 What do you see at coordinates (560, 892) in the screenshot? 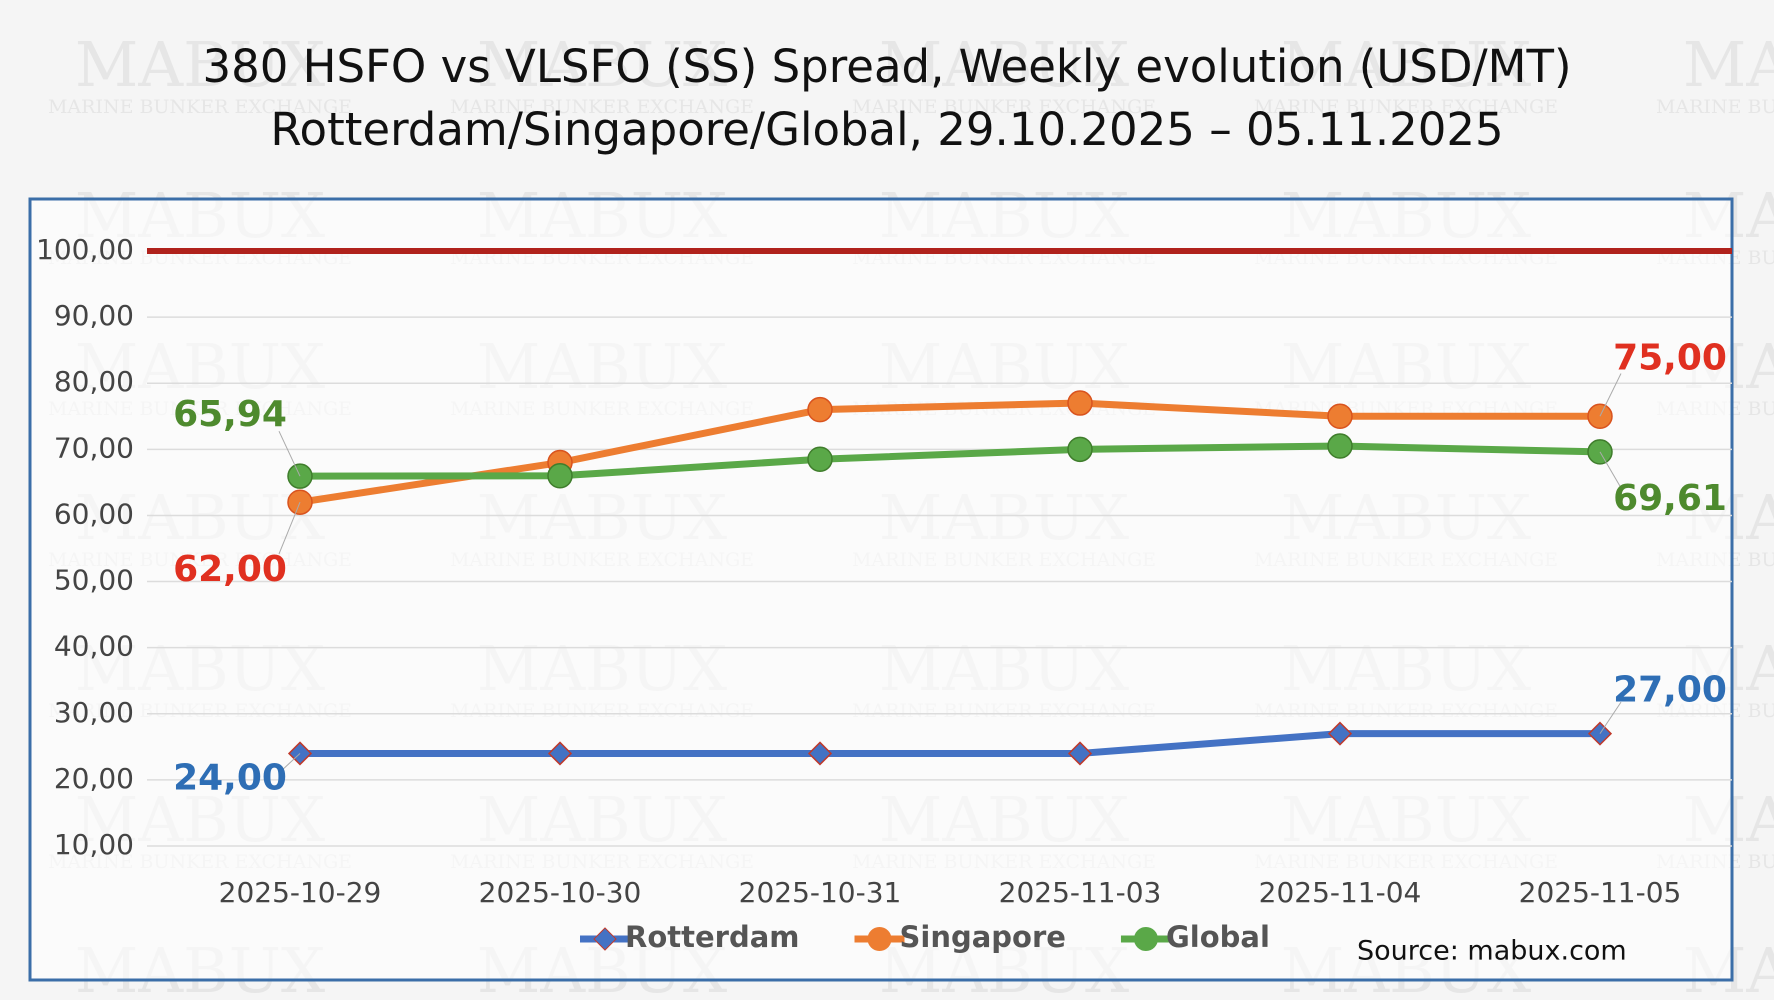
I see `x-tick-label: 2025-10-30` at bounding box center [560, 892].